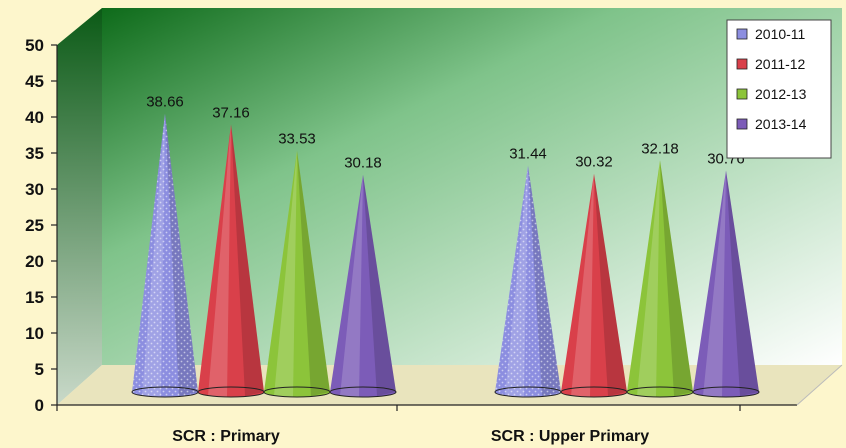  Describe the element at coordinates (34, 189) in the screenshot. I see `y-tick-label: 30` at that location.